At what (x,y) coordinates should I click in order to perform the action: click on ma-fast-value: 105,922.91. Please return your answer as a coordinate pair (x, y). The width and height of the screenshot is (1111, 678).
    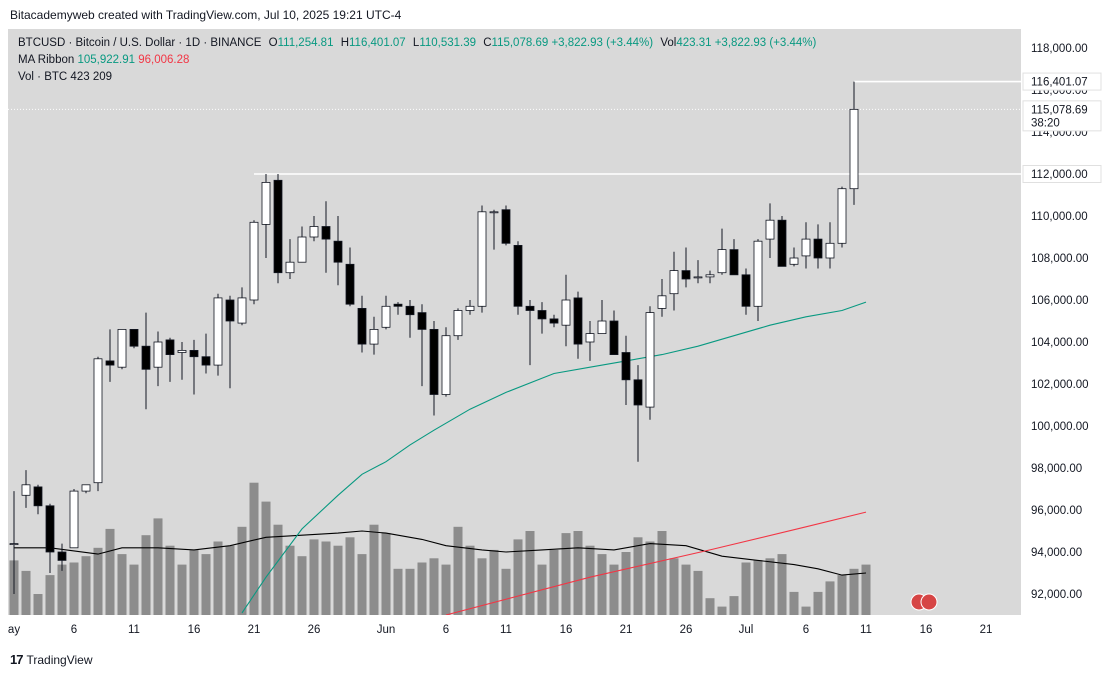
    Looking at the image, I should click on (106, 60).